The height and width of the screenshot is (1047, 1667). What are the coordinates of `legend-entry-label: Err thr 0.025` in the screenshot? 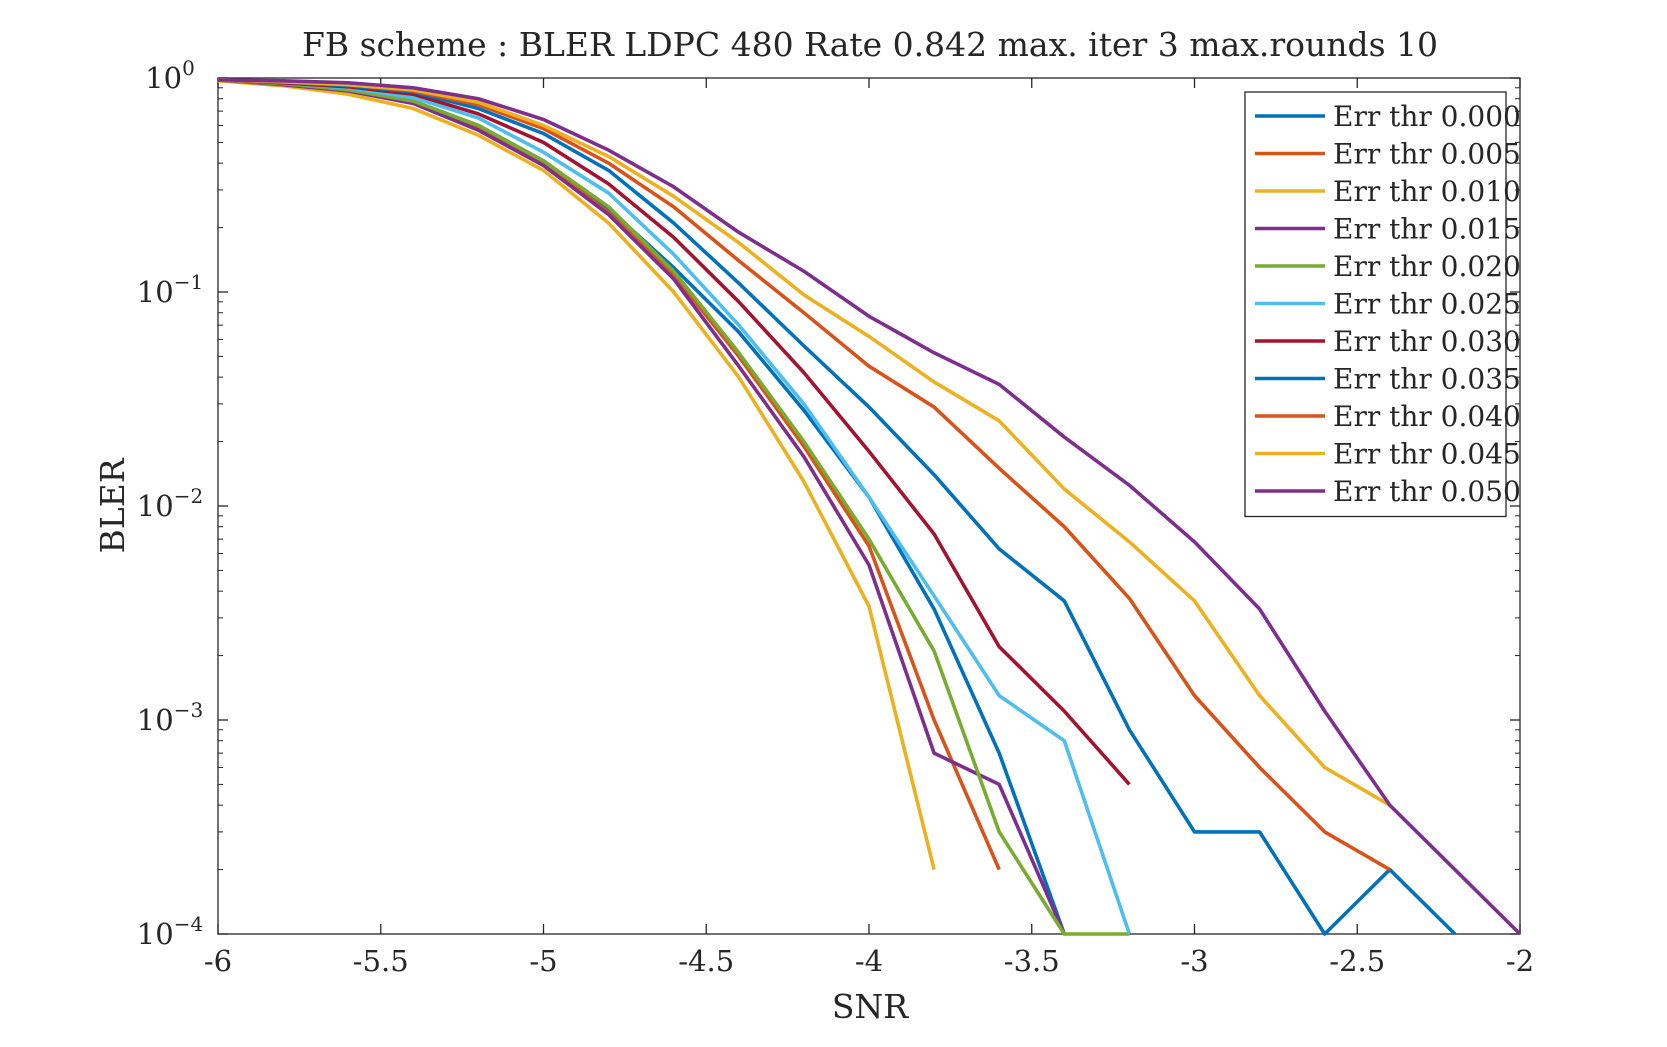 It's located at (1427, 304).